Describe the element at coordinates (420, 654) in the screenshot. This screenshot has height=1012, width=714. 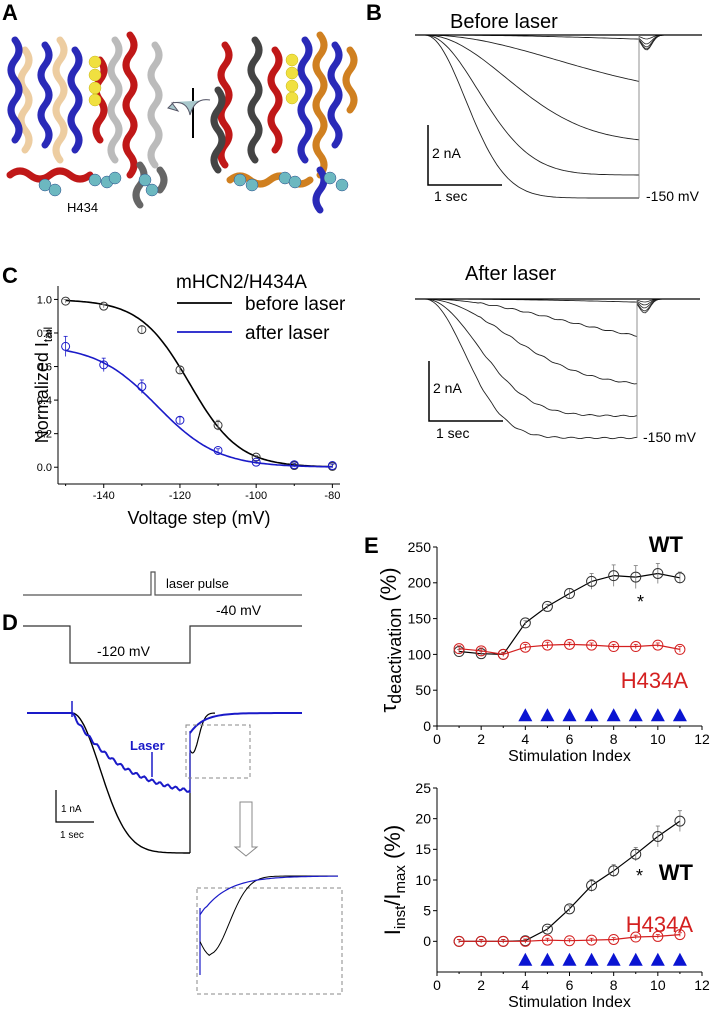
I see `y-tick-label: 100` at that location.